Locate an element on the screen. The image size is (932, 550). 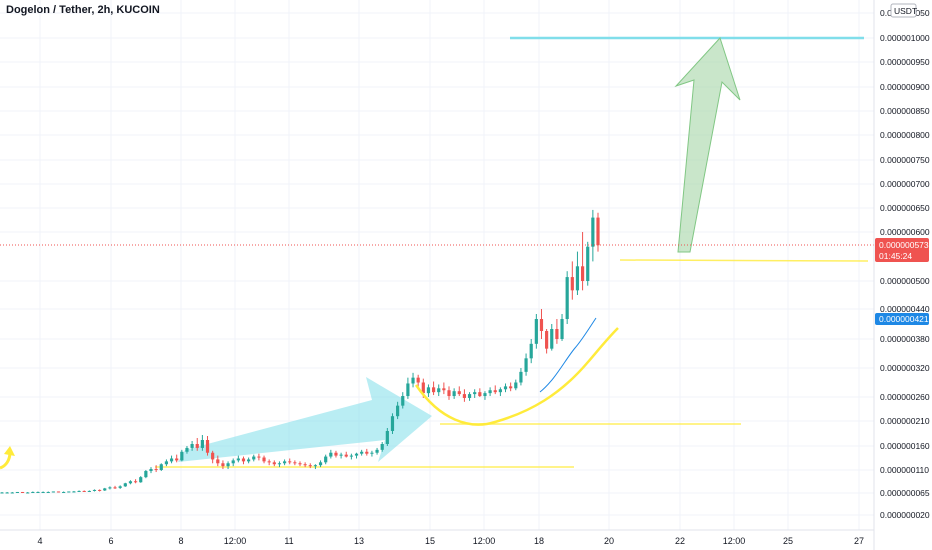
x-tick-label: 13 is located at coordinates (359, 541).